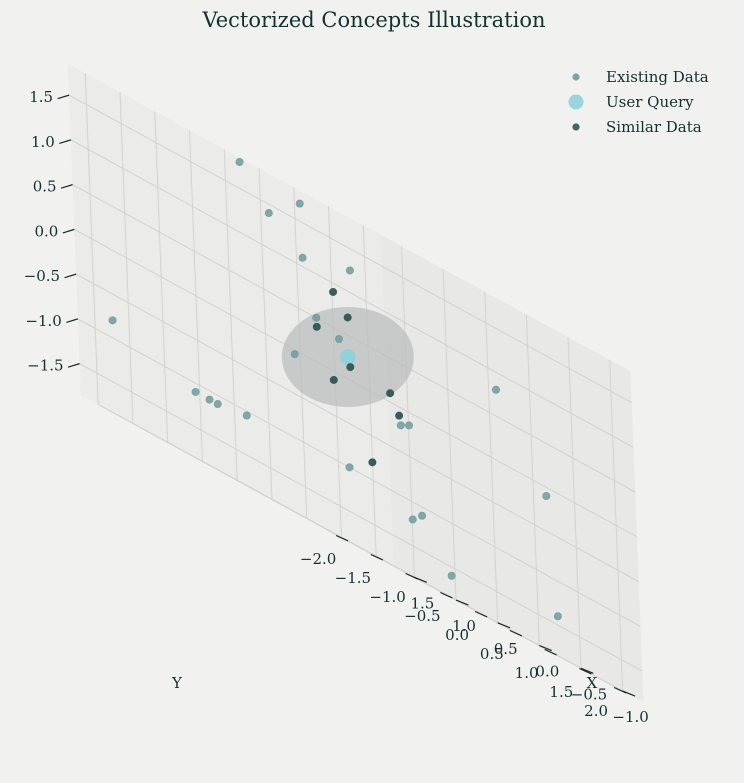 The width and height of the screenshot is (744, 783). Describe the element at coordinates (46, 231) in the screenshot. I see `z-axis-tick-label: 0.0` at that location.